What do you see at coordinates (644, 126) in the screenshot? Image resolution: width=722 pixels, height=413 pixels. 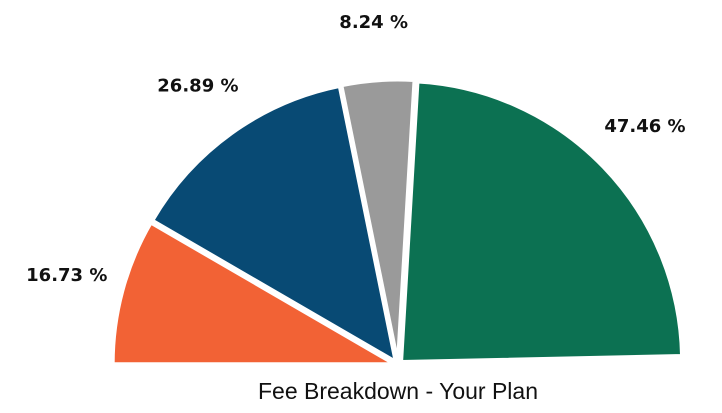 I see `slice-label: 47.46 %` at bounding box center [644, 126].